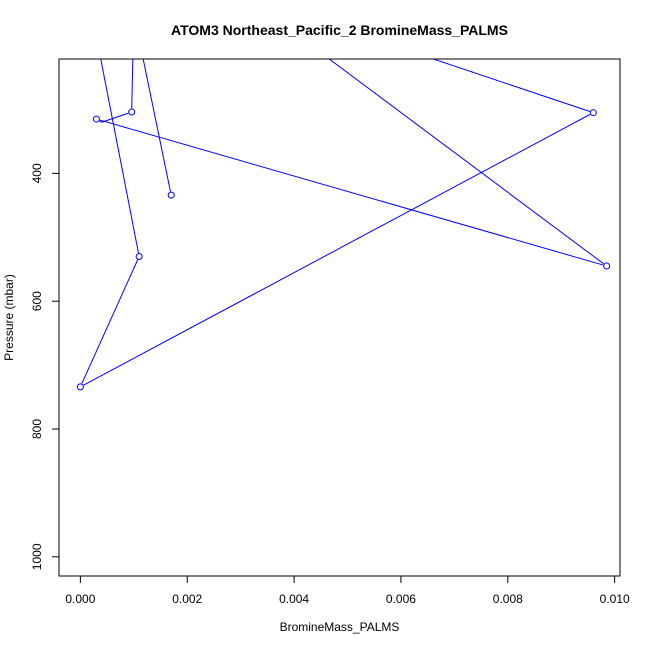  I want to click on x-tick-label: 0.008, so click(508, 599).